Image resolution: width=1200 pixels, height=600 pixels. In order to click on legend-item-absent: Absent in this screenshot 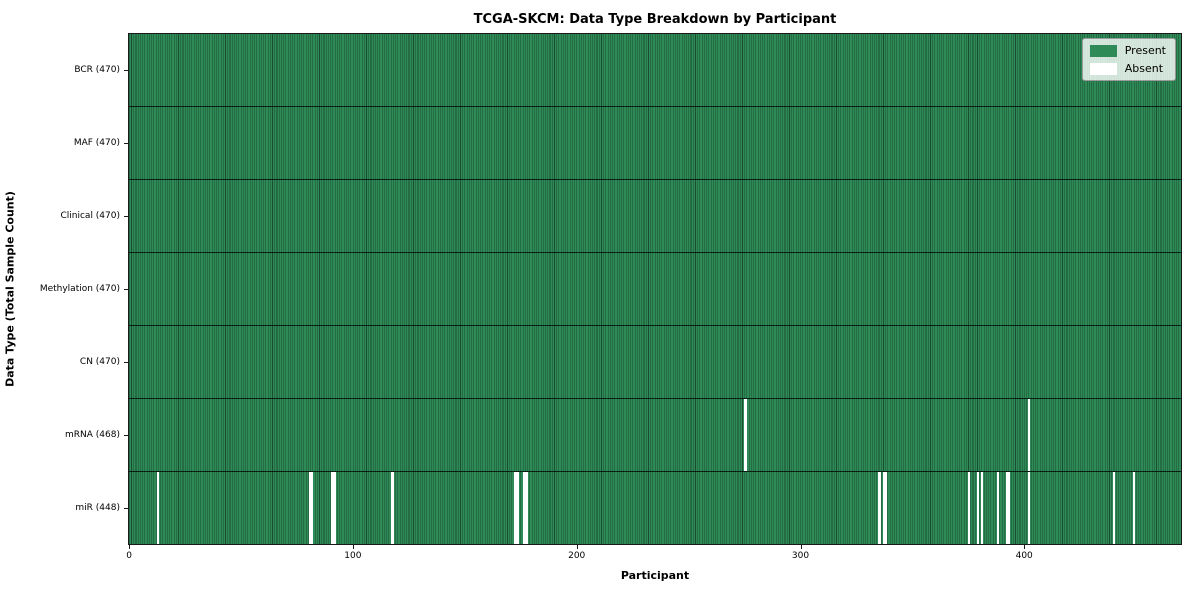, I will do `click(1127, 68)`.